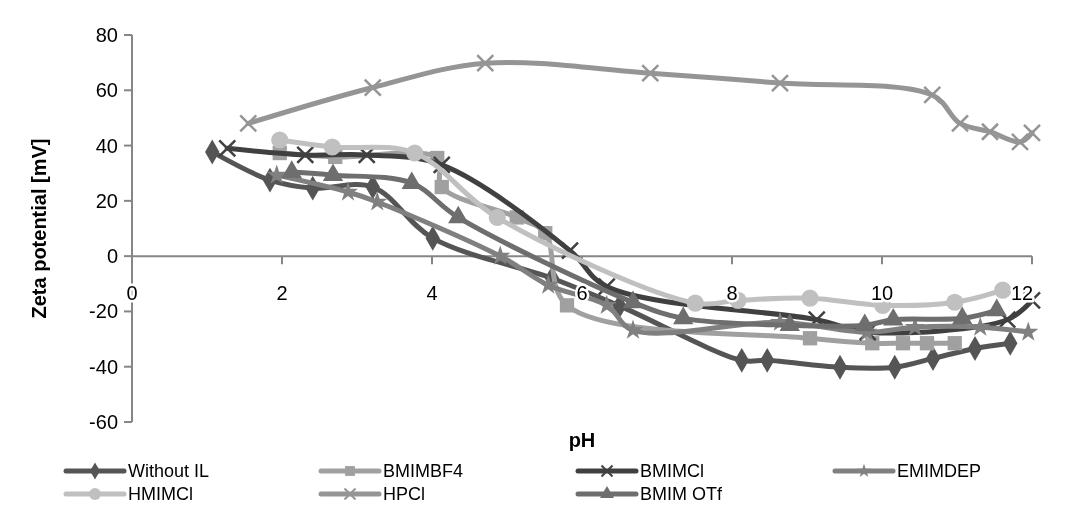  I want to click on y-tick-label: 0, so click(112, 256).